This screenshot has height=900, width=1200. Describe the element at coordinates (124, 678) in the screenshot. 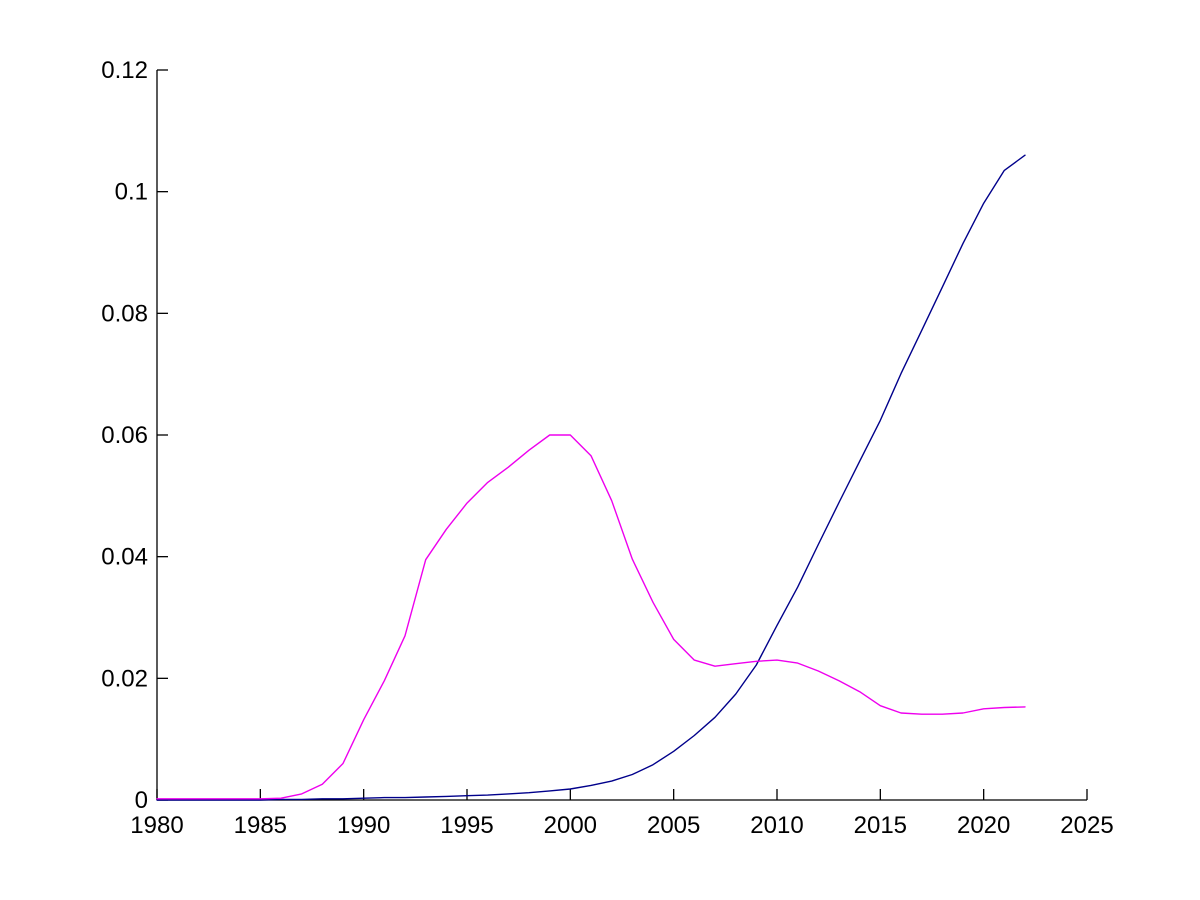

I see `y-tick-label: 0.02` at that location.